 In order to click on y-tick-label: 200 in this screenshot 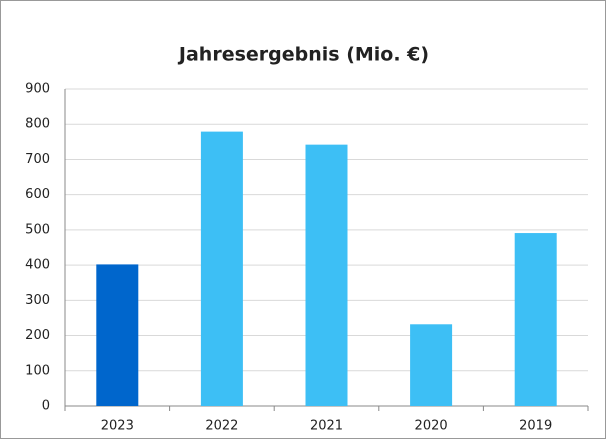, I will do `click(37, 335)`.